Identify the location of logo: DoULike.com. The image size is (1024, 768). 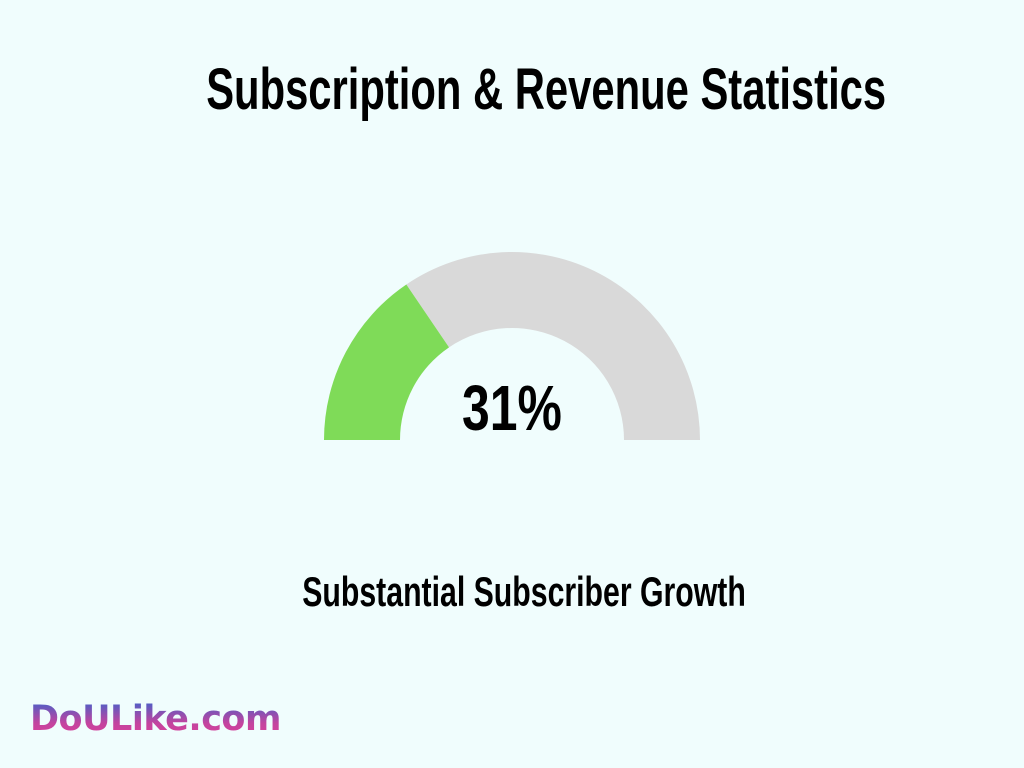
(155, 719).